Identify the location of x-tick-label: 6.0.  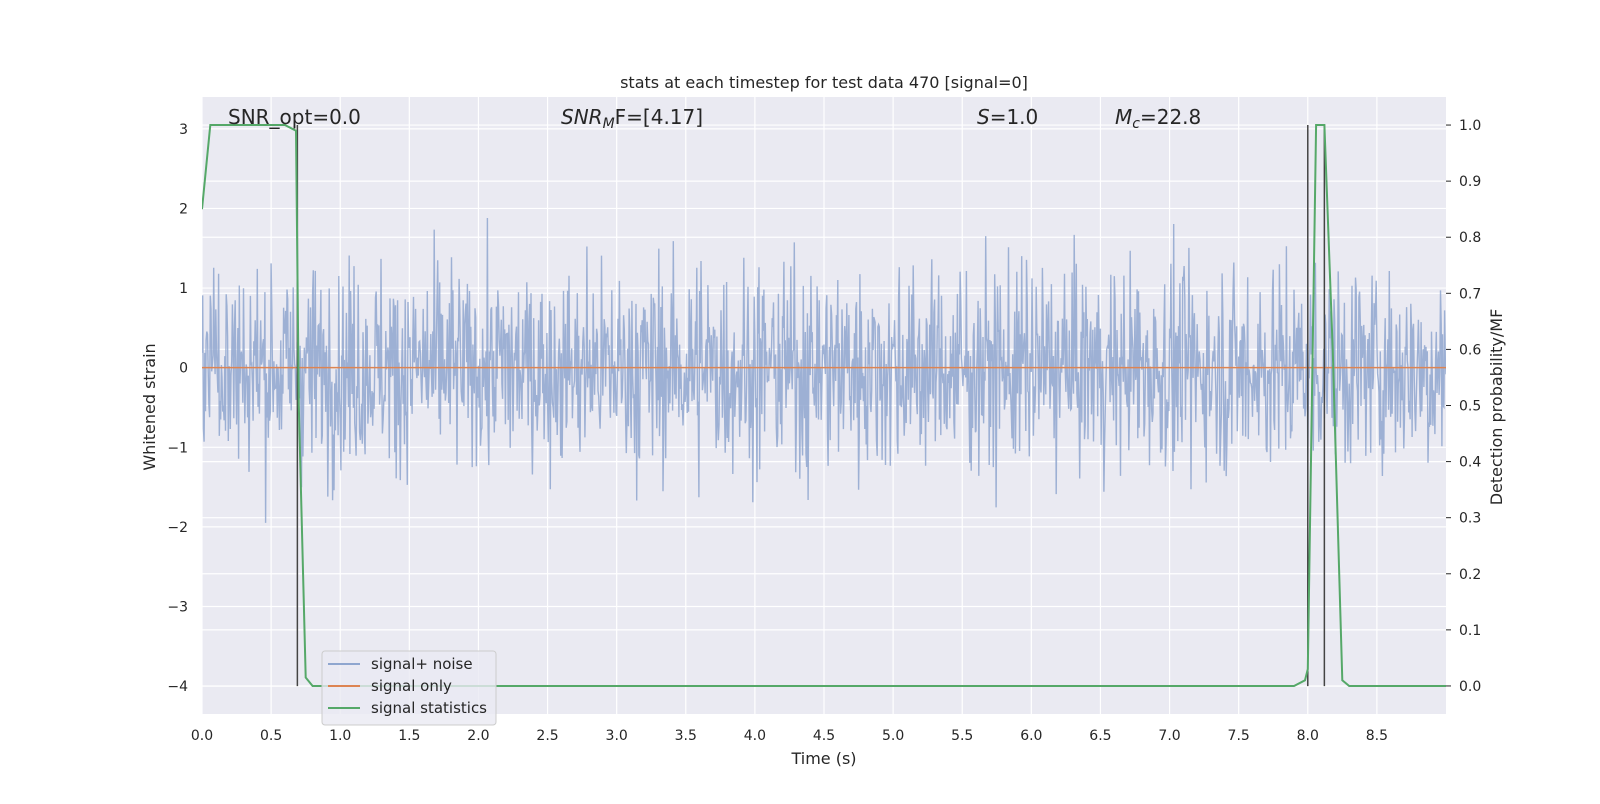
(1031, 736).